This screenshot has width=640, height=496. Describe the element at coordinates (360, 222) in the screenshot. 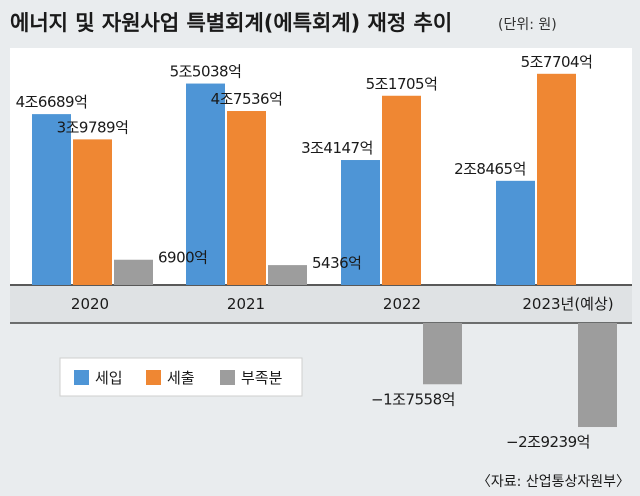

I see `bar-세입-2022` at that location.